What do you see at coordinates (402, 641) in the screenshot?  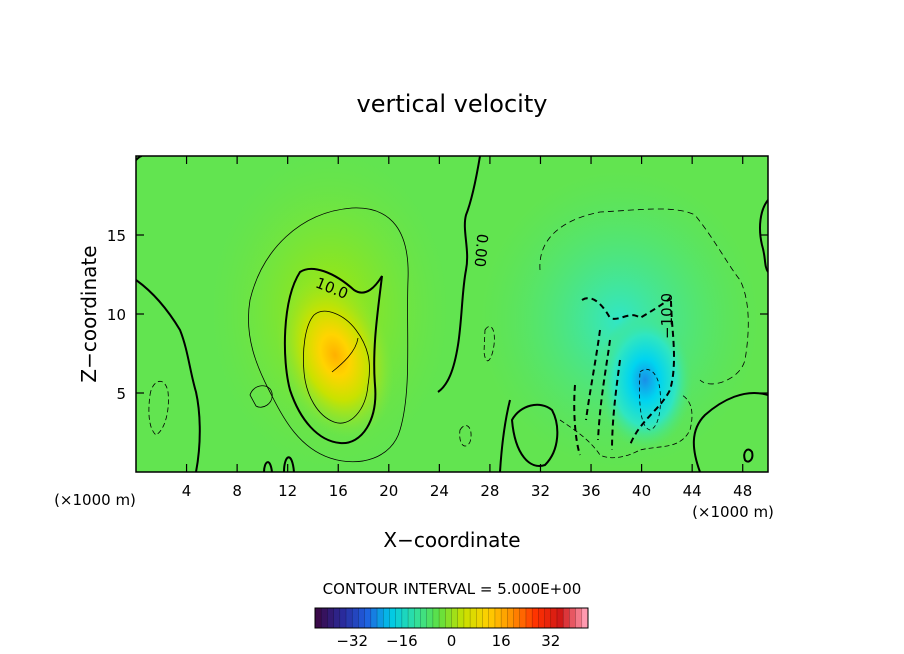 I see `colorbar-tick-label: −16` at bounding box center [402, 641].